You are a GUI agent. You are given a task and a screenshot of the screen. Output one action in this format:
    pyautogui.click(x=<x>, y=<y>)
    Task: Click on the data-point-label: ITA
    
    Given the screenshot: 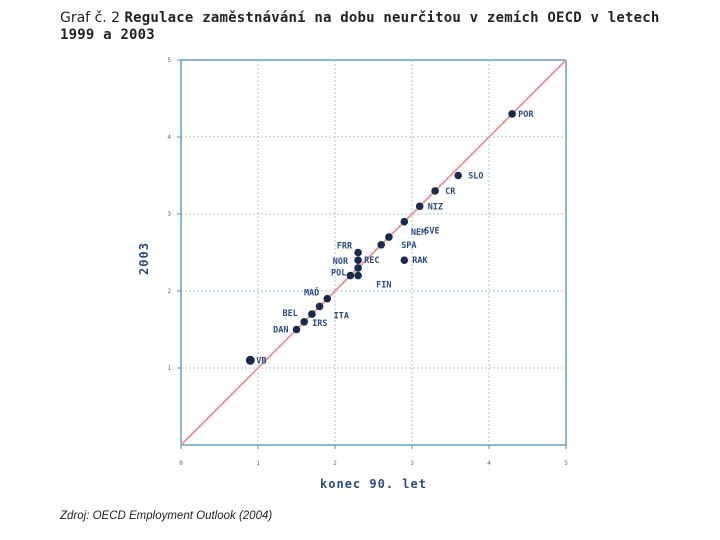 What is the action you would take?
    pyautogui.click(x=341, y=316)
    